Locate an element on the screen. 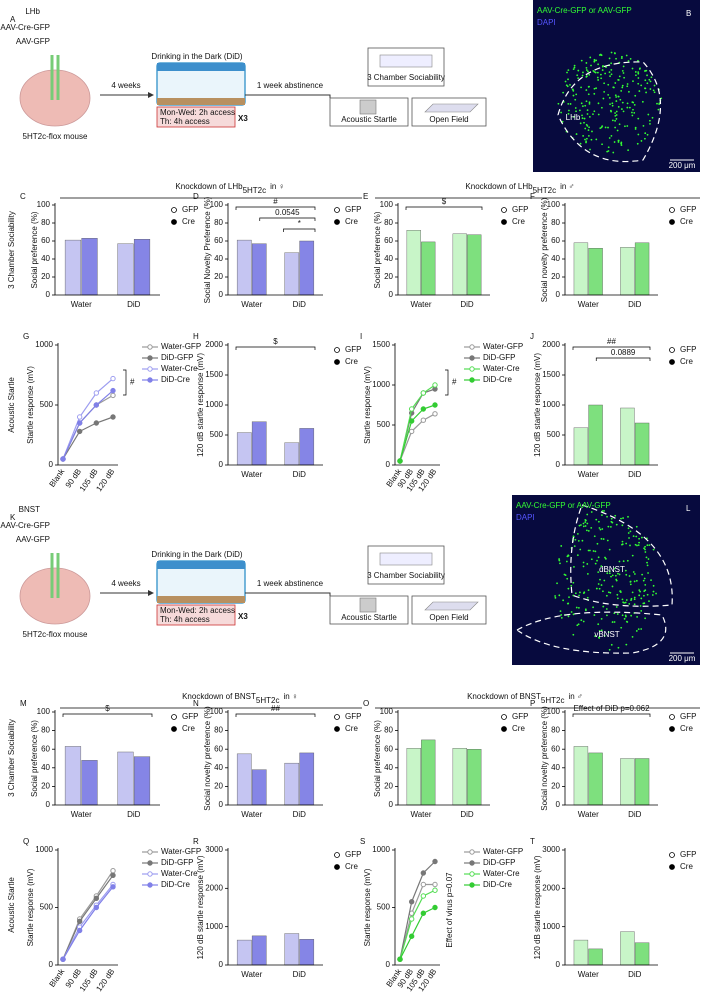  legend-label: GFP is located at coordinates (688, 854).